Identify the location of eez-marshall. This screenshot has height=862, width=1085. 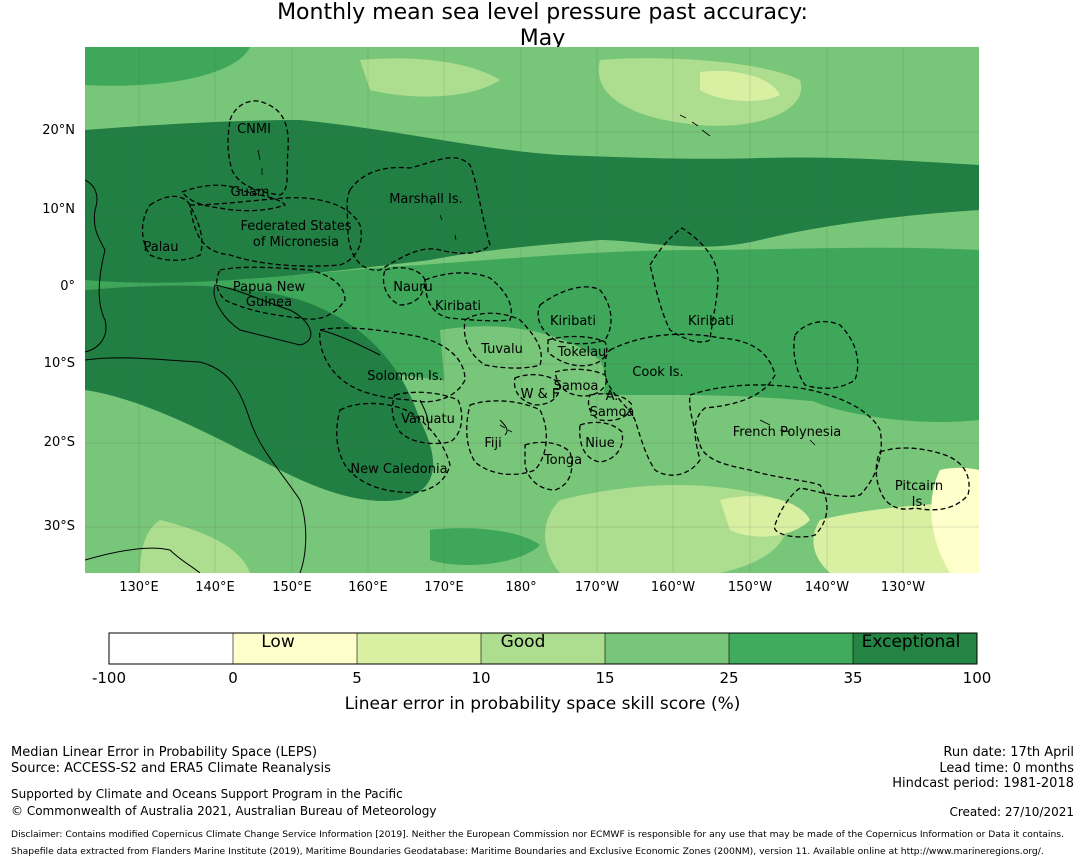
(418, 214).